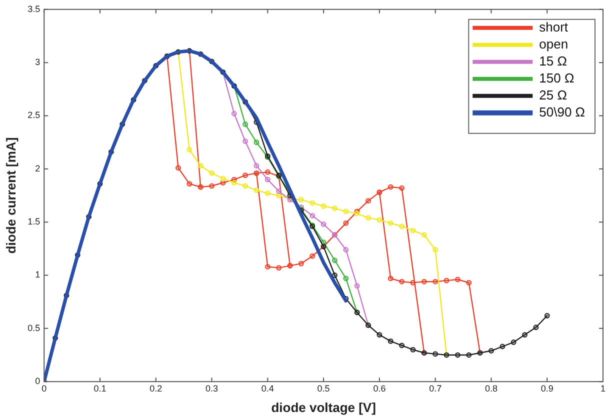 The image size is (608, 420). What do you see at coordinates (553, 44) in the screenshot?
I see `legend-label: open` at bounding box center [553, 44].